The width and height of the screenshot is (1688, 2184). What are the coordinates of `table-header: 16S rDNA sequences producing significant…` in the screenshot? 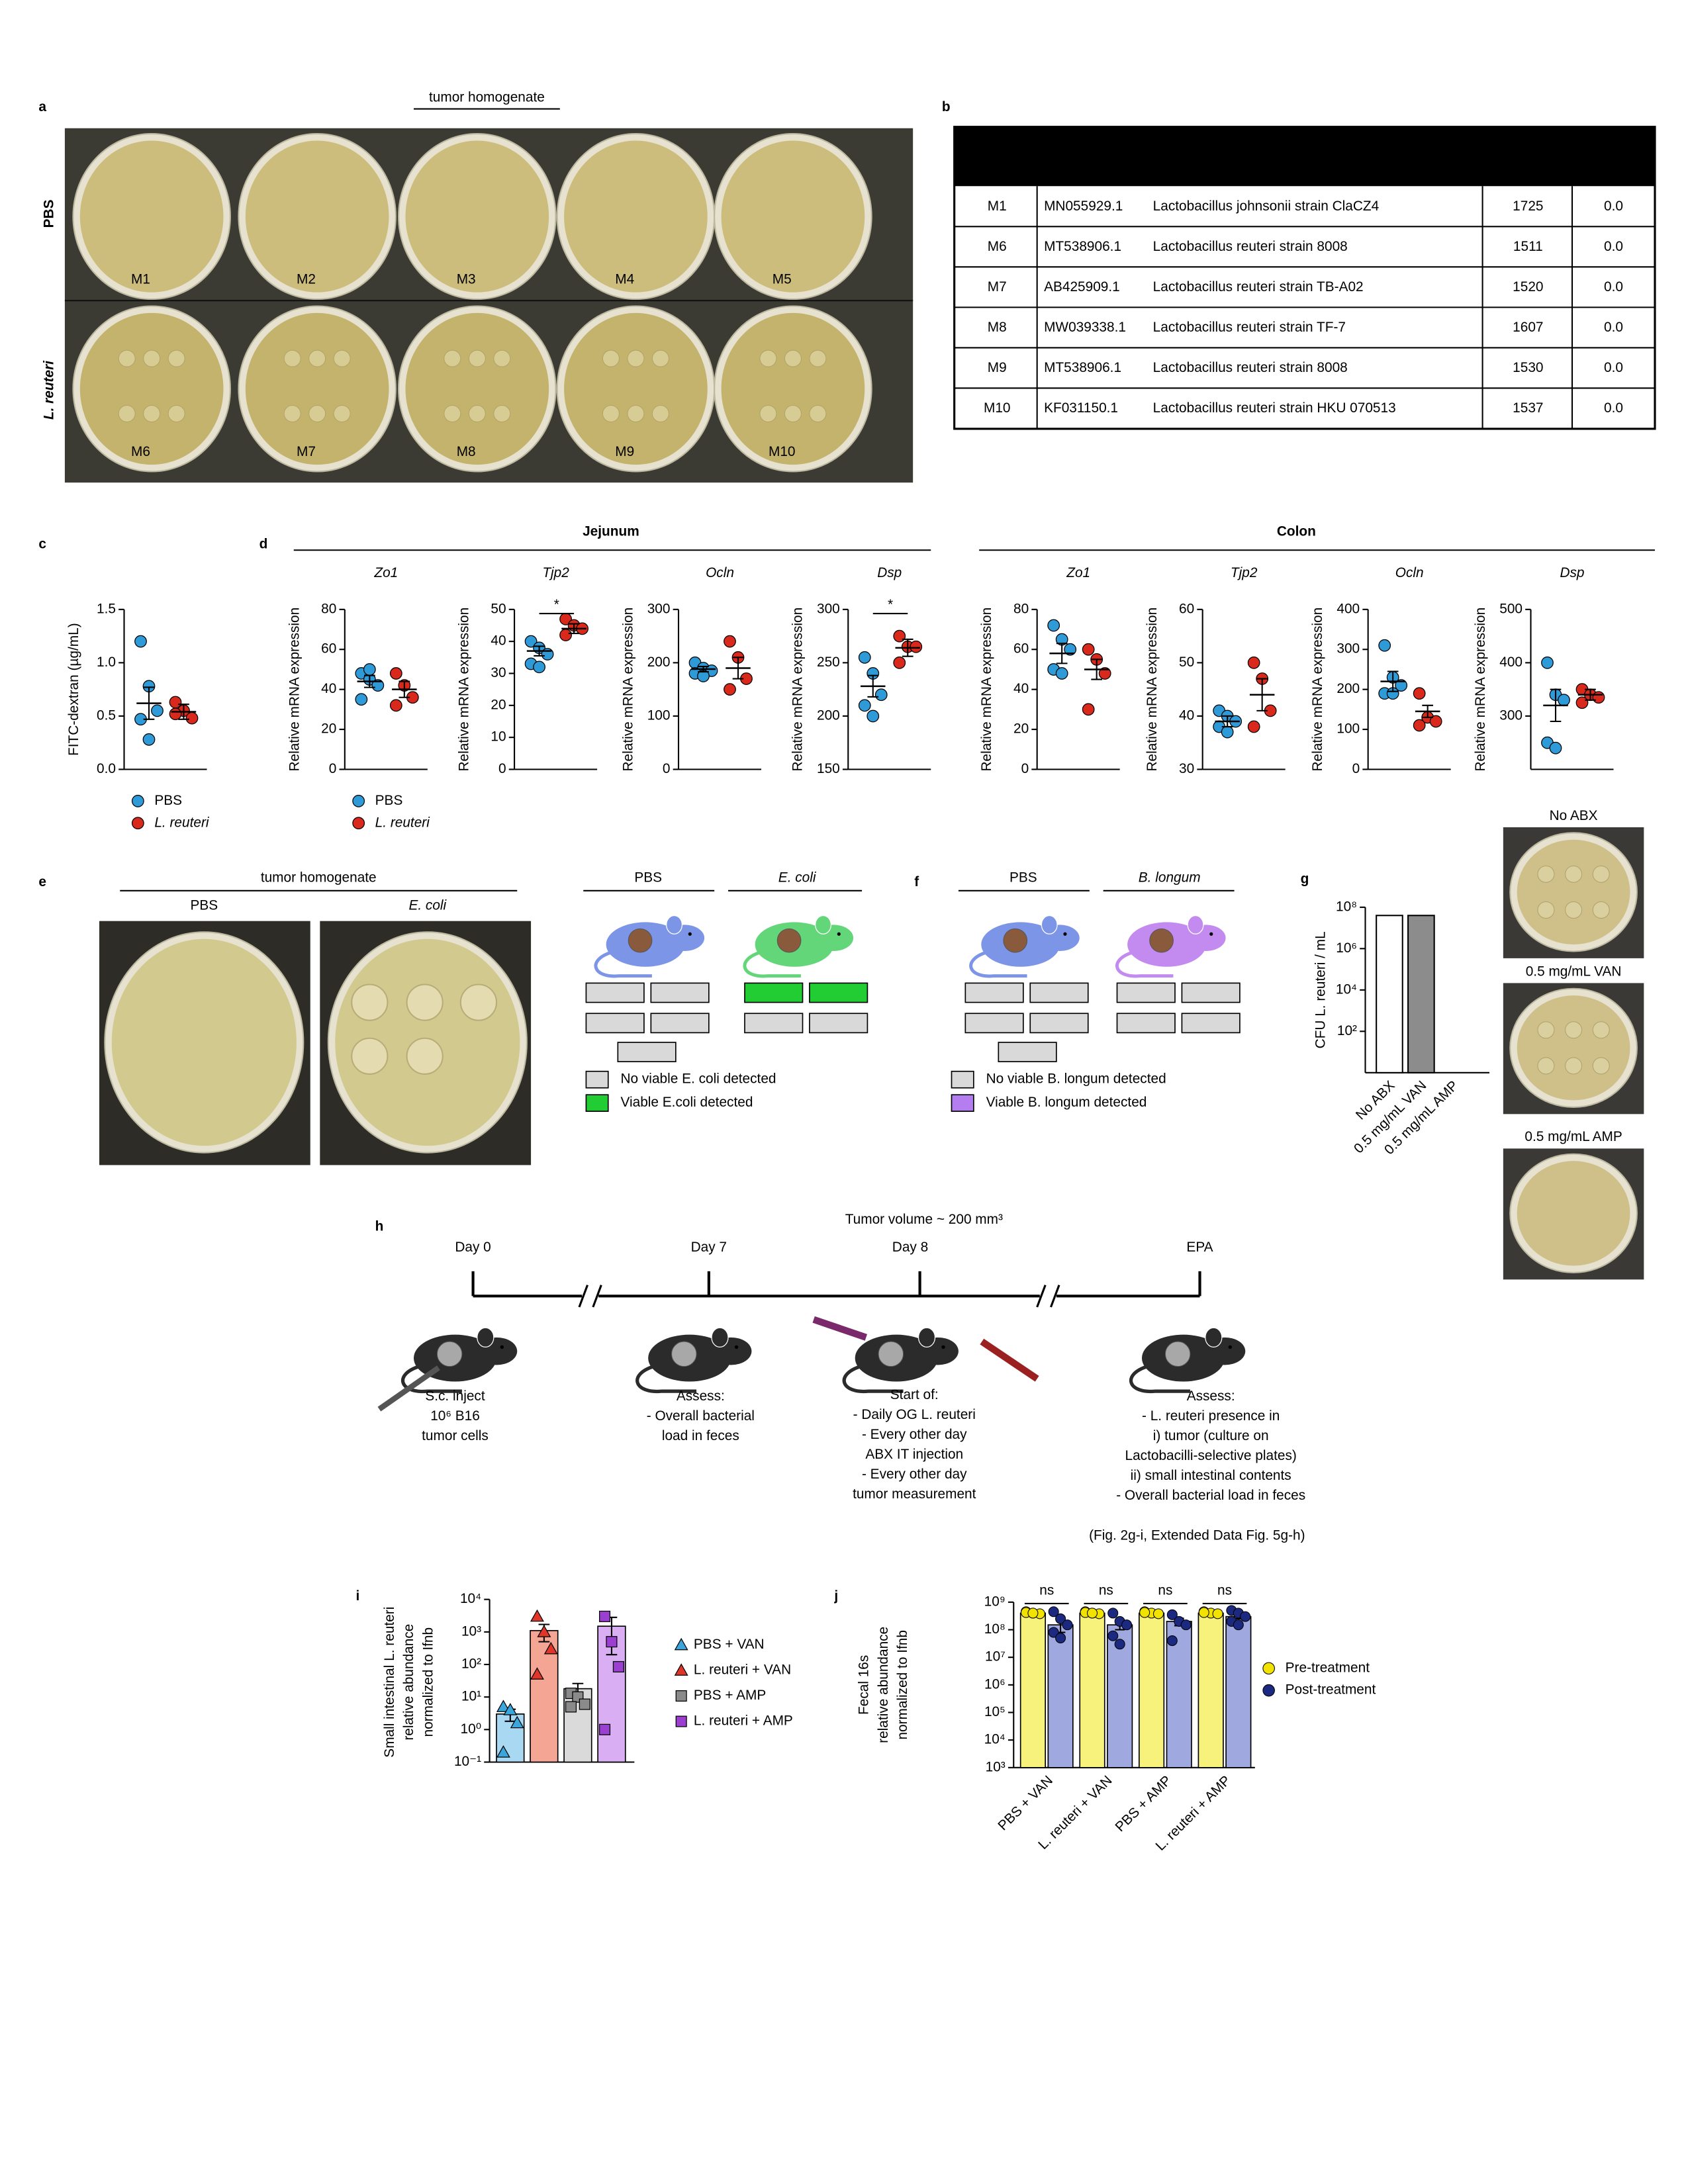 It's located at (1222, 161).